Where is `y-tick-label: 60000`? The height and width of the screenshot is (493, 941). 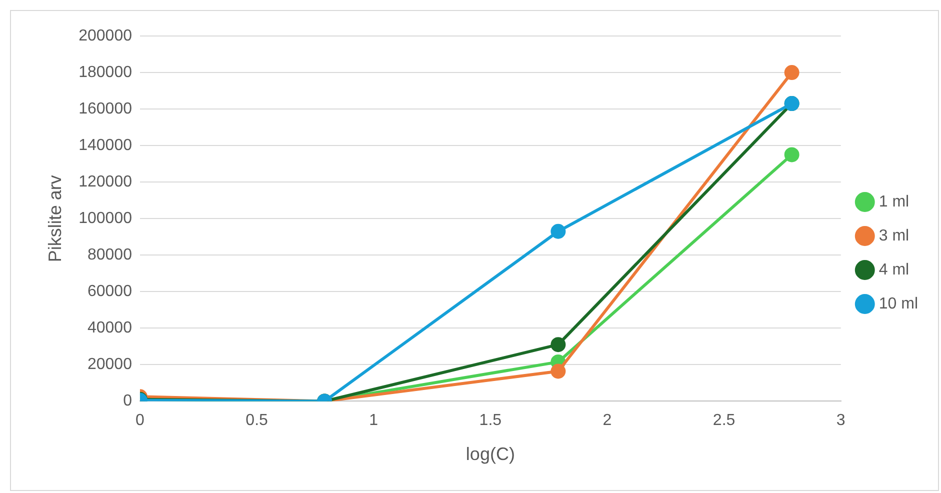 y-tick-label: 60000 is located at coordinates (109, 291).